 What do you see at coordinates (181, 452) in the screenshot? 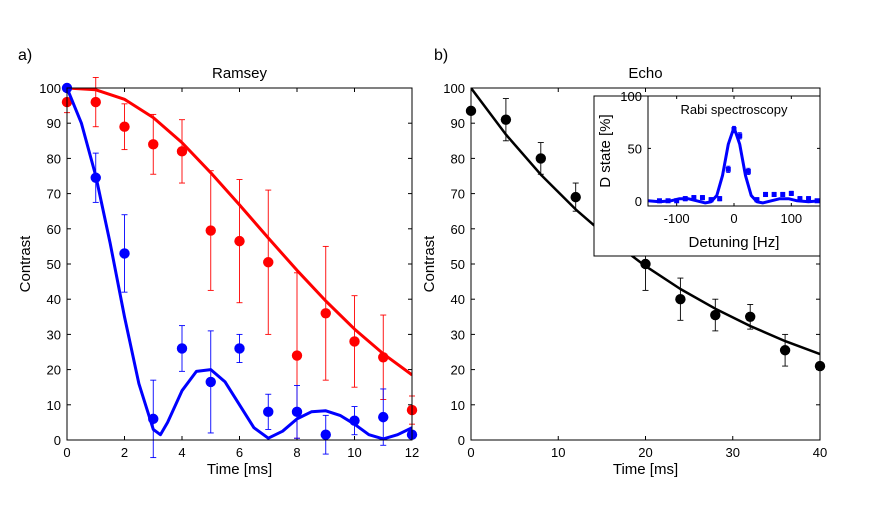
I see `x-tick-label: 4` at bounding box center [181, 452].